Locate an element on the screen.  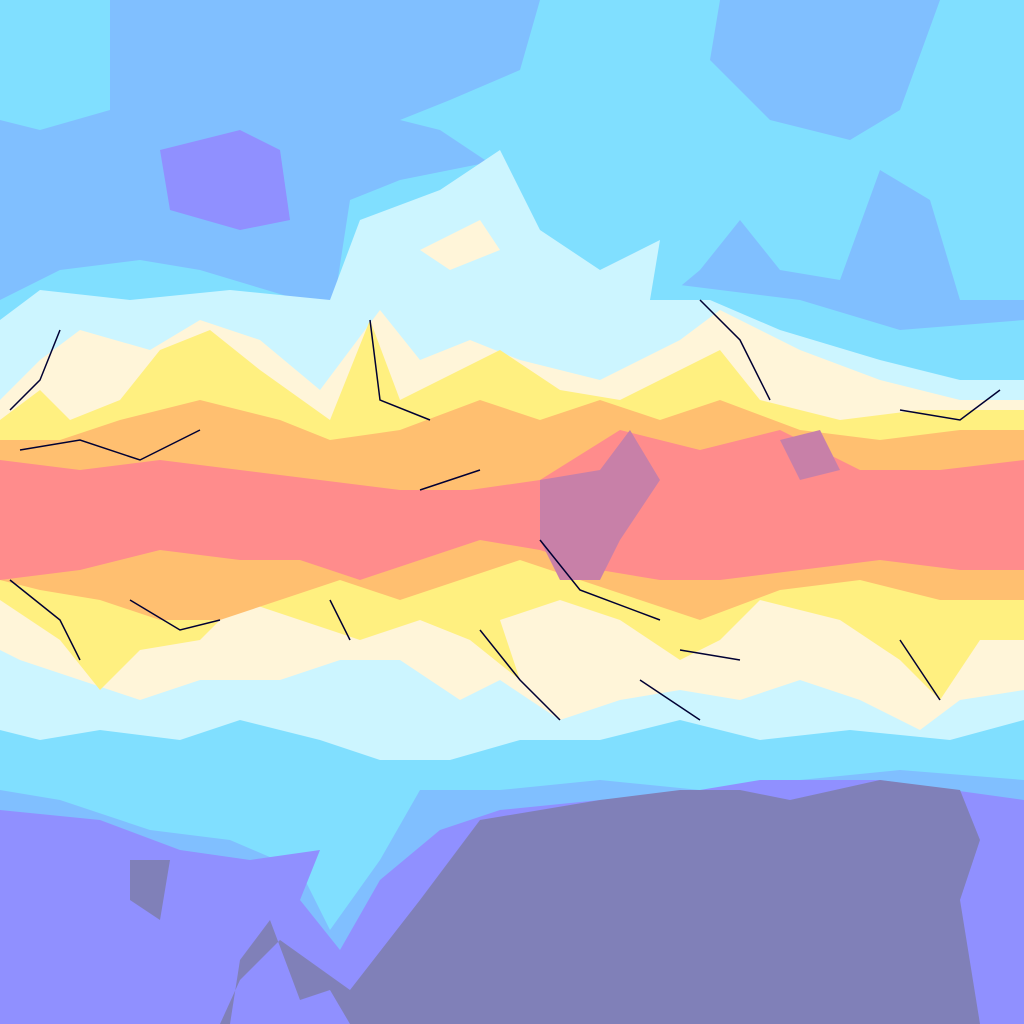
band-salmon is located at coordinates (512, 505).